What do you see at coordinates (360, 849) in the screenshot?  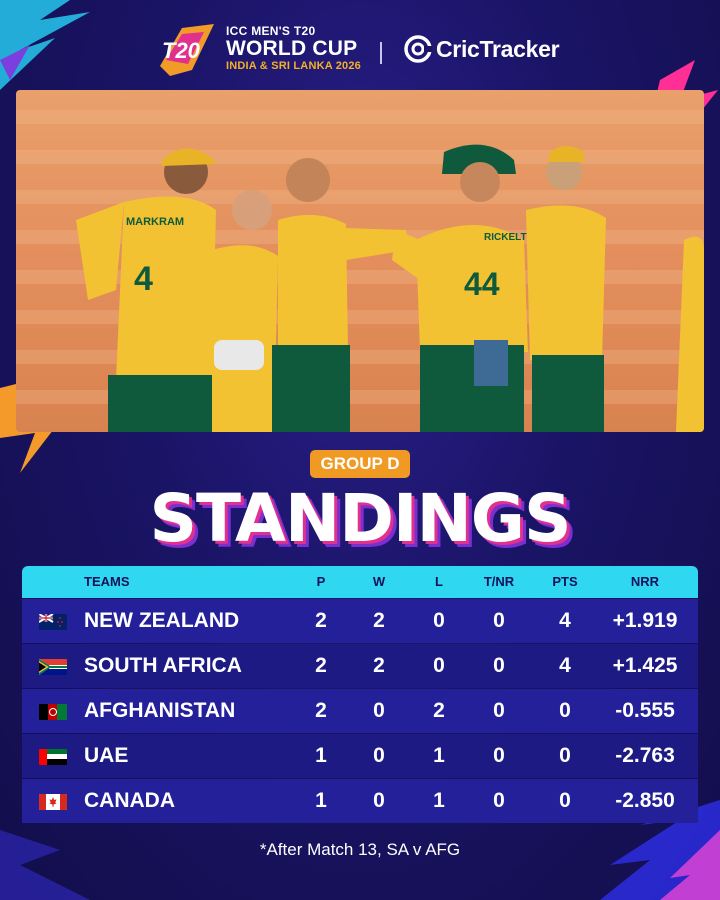 I see `footnote: *After Match 13, SA v AFG` at bounding box center [360, 849].